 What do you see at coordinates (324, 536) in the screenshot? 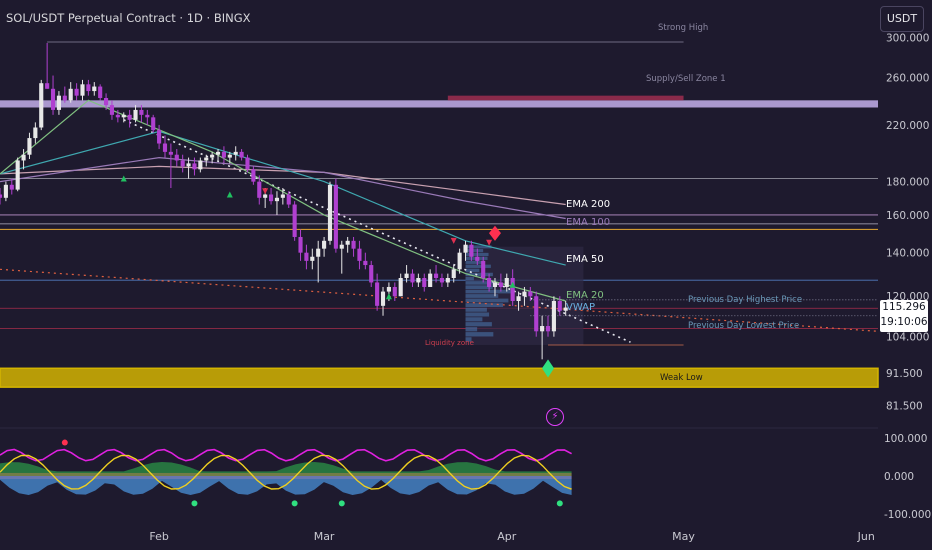
I see `time-axis-label: Mar` at bounding box center [324, 536].